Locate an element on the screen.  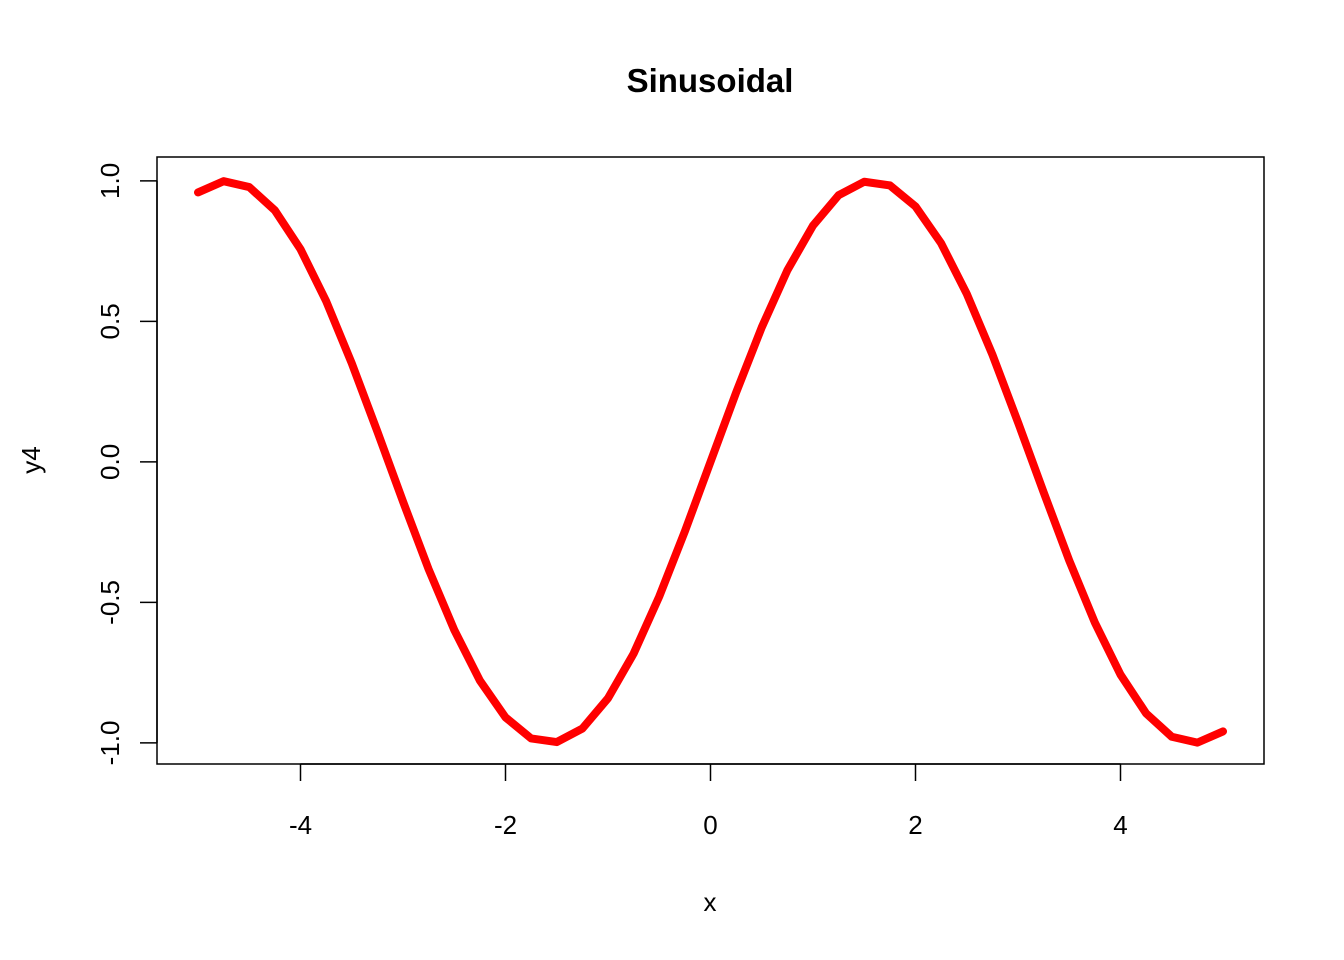
x-axis: -4 -2 0 2 4 is located at coordinates (708, 801).